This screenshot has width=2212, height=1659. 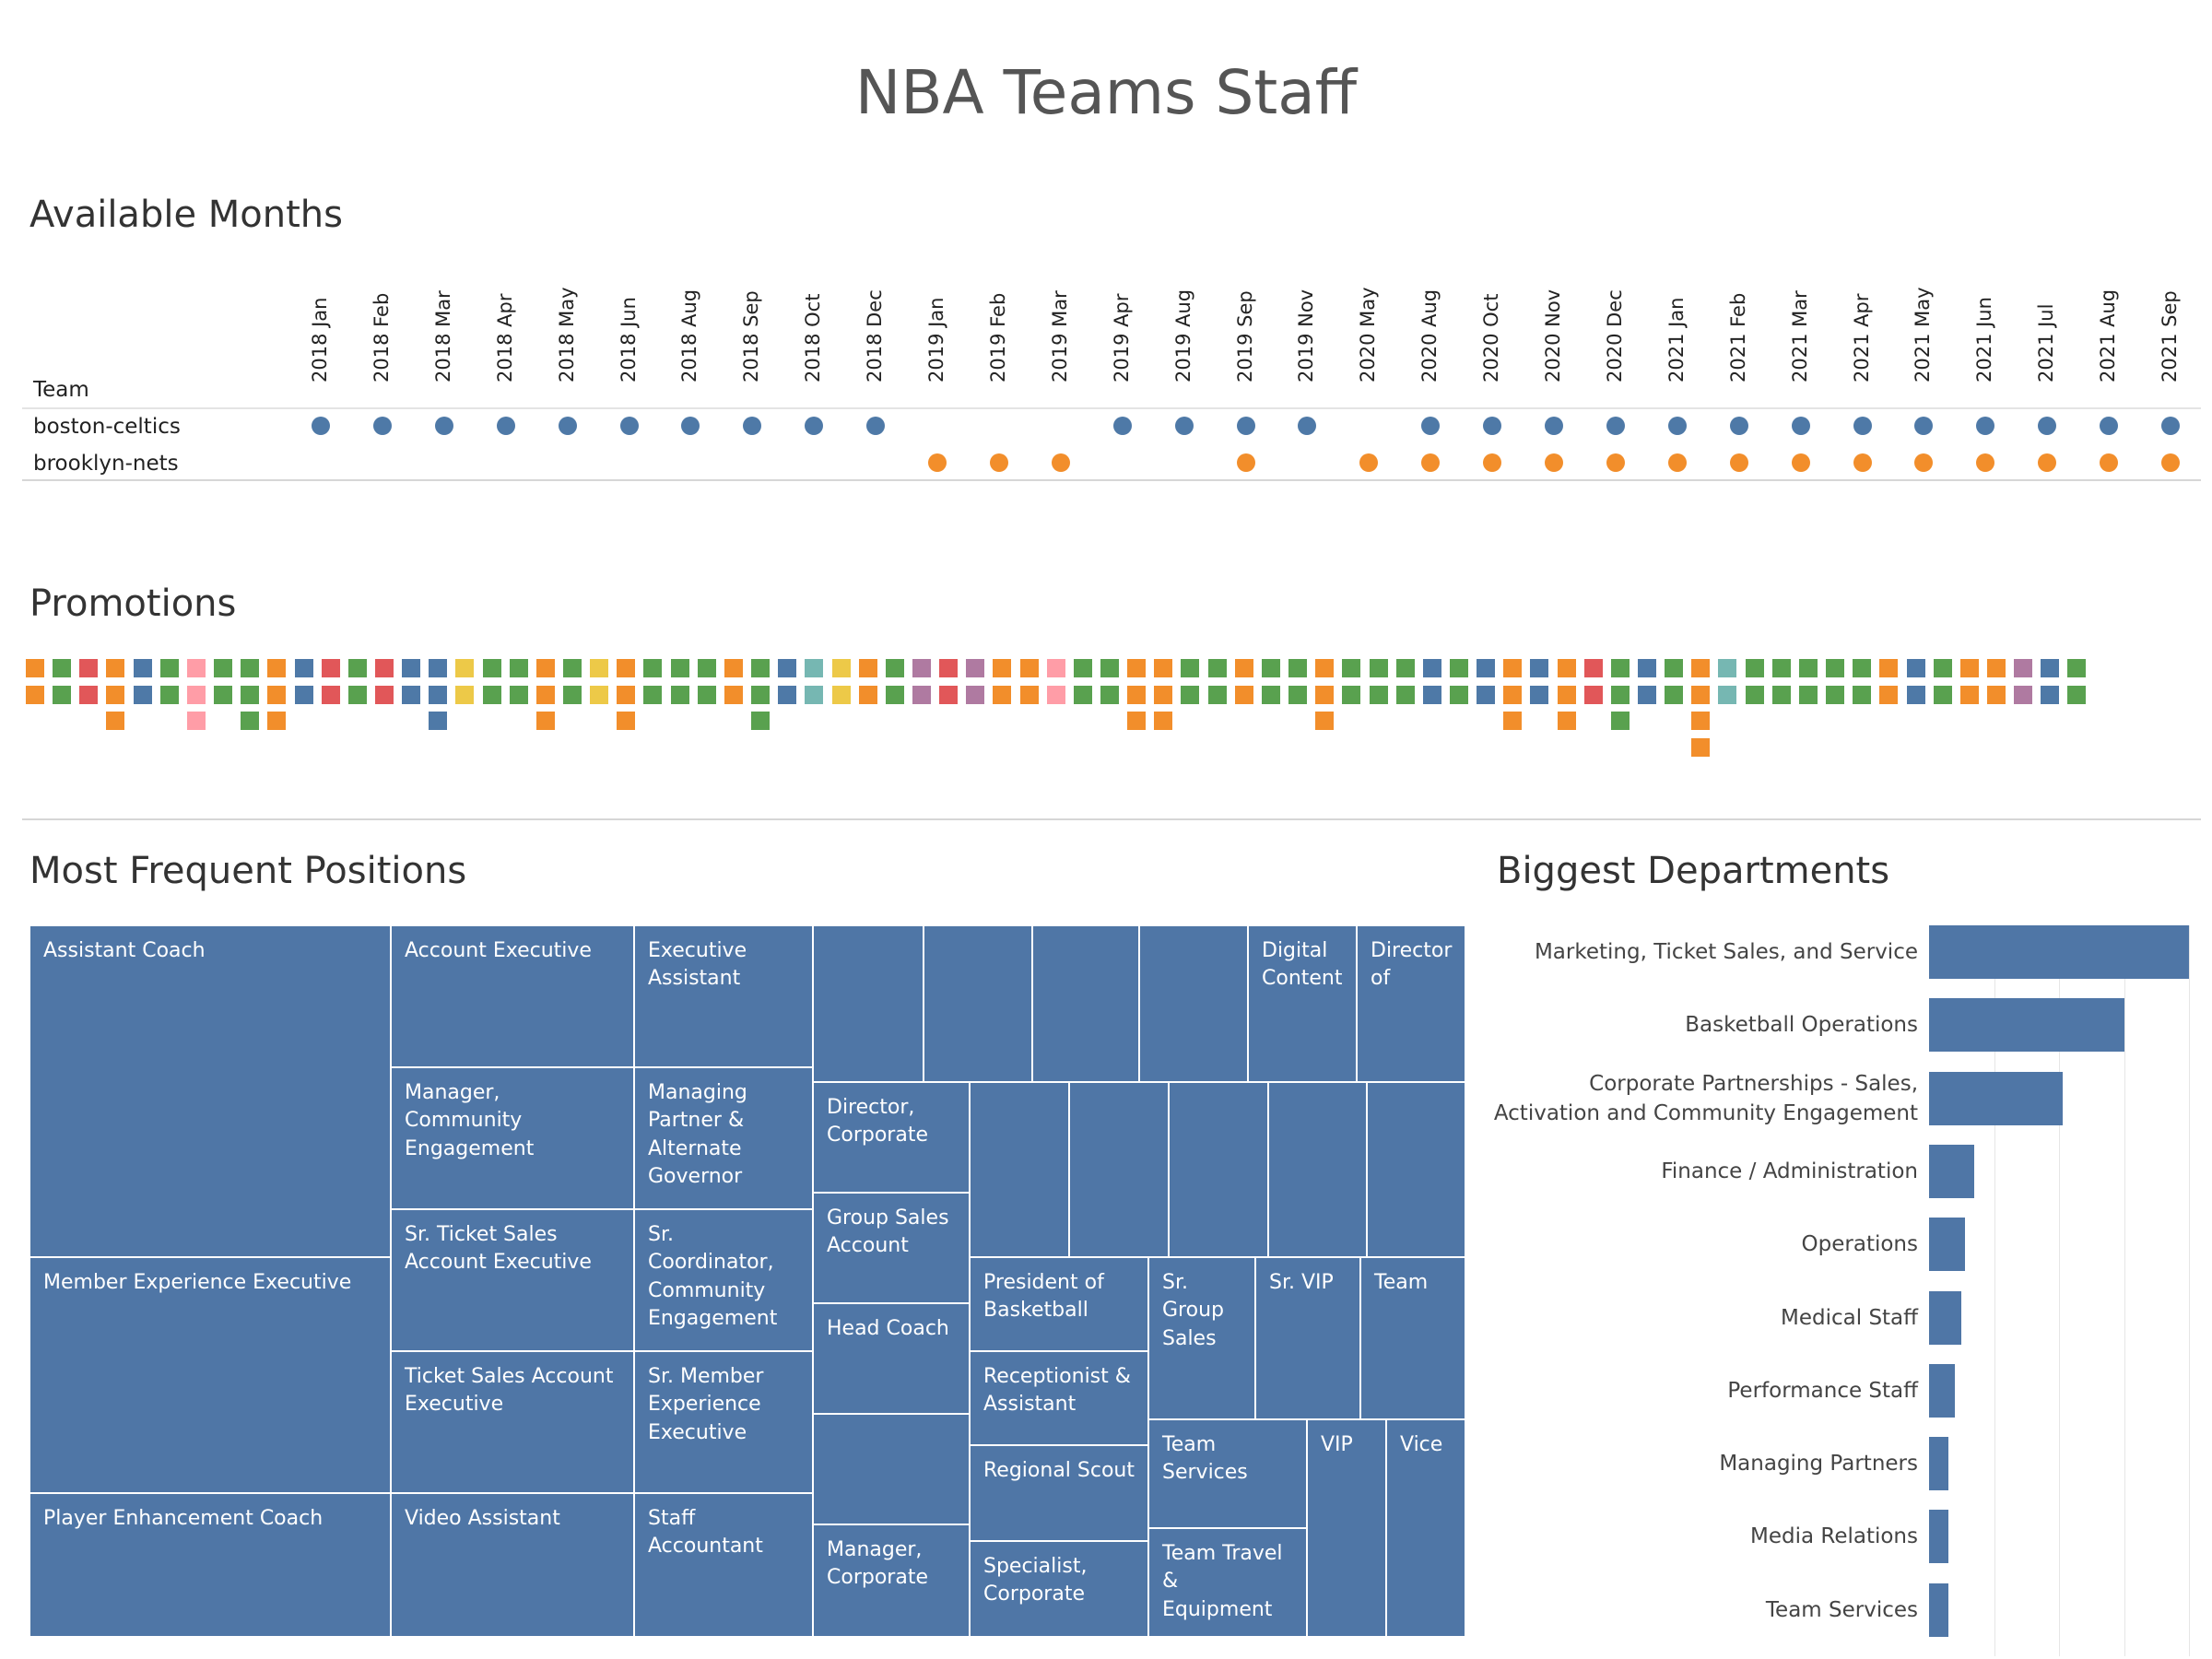 I want to click on treemap-tile: Team Services, so click(x=1227, y=1473).